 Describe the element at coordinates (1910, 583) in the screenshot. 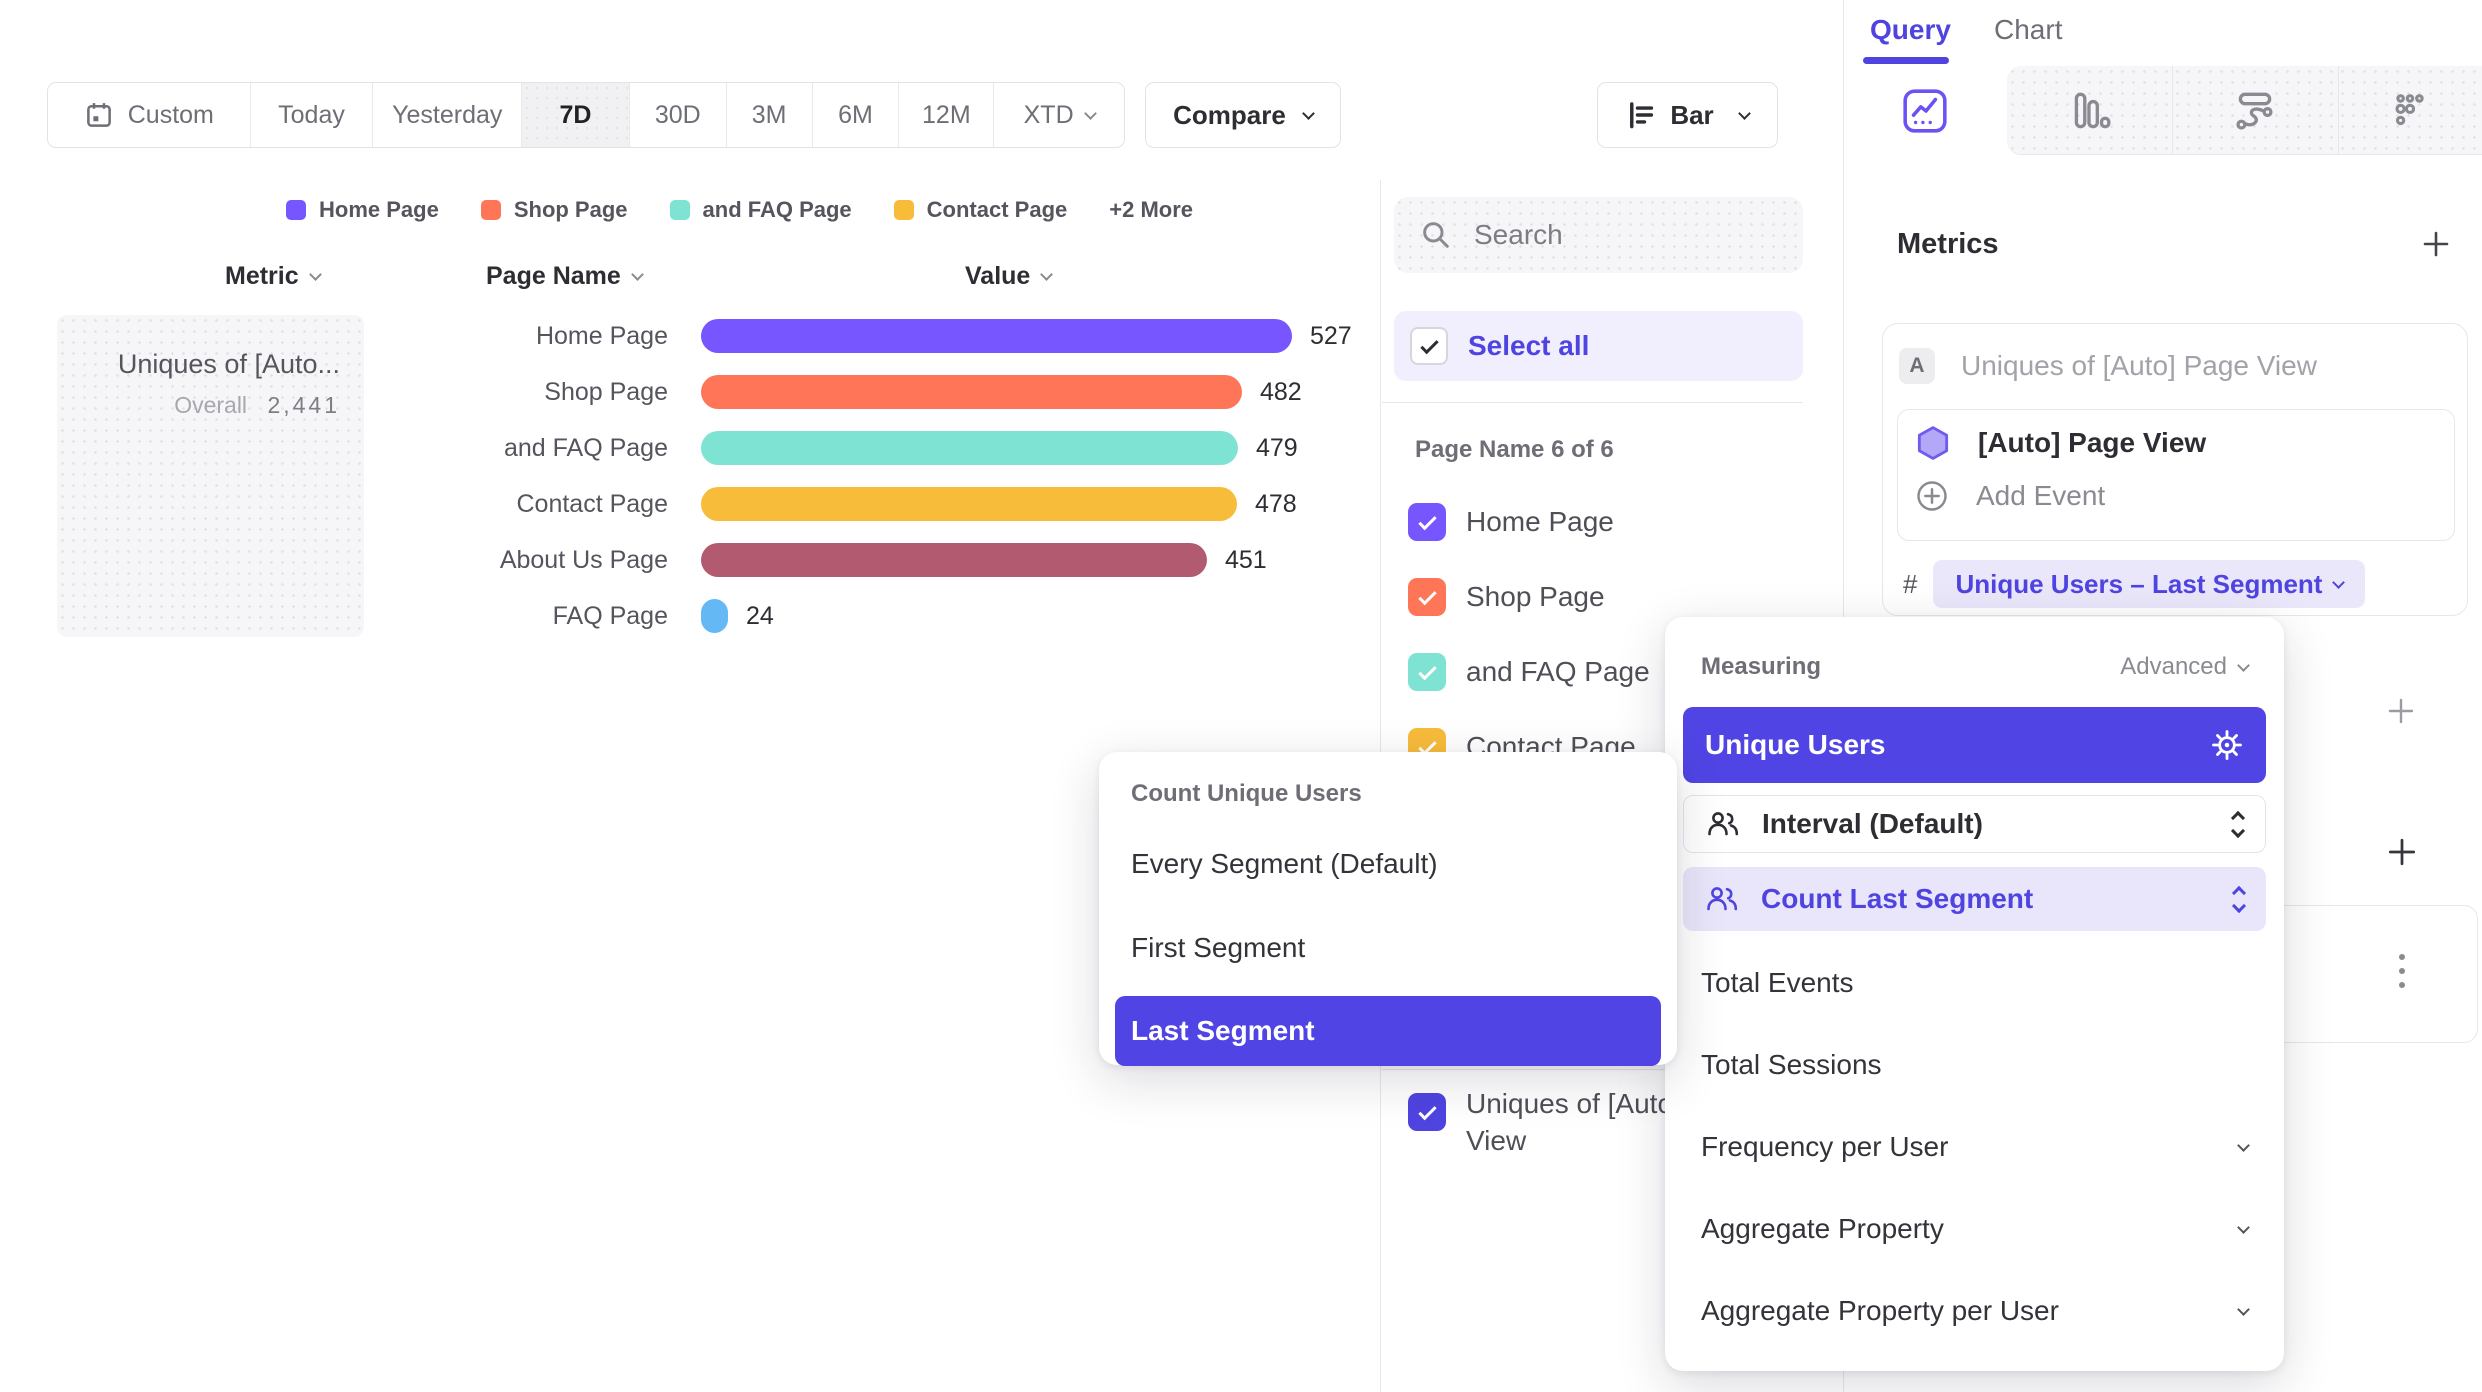

I see `hash-icon: #` at that location.